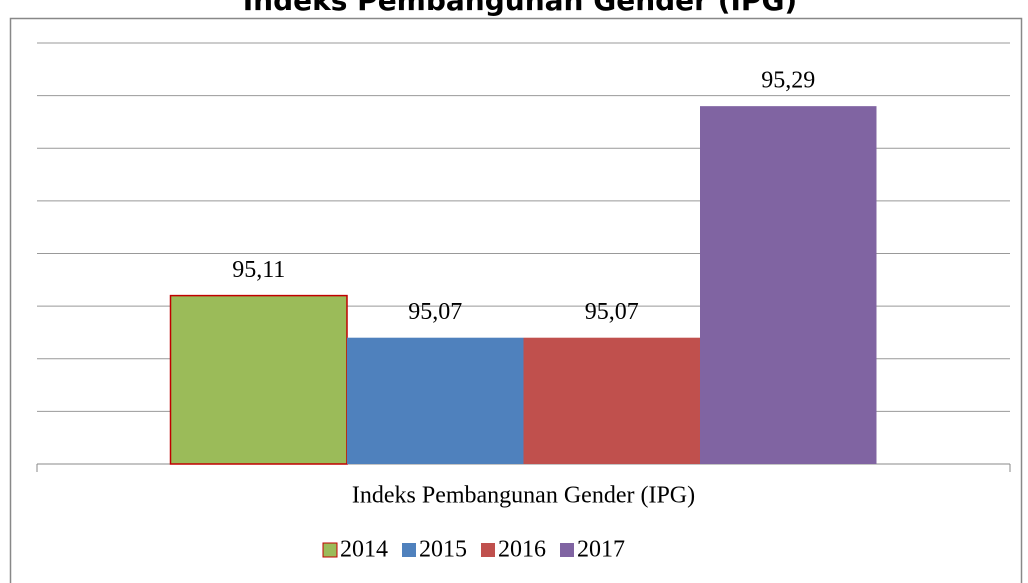 Image resolution: width=1028 pixels, height=583 pixels. Describe the element at coordinates (364, 550) in the screenshot. I see `legend-label: 2014` at that location.